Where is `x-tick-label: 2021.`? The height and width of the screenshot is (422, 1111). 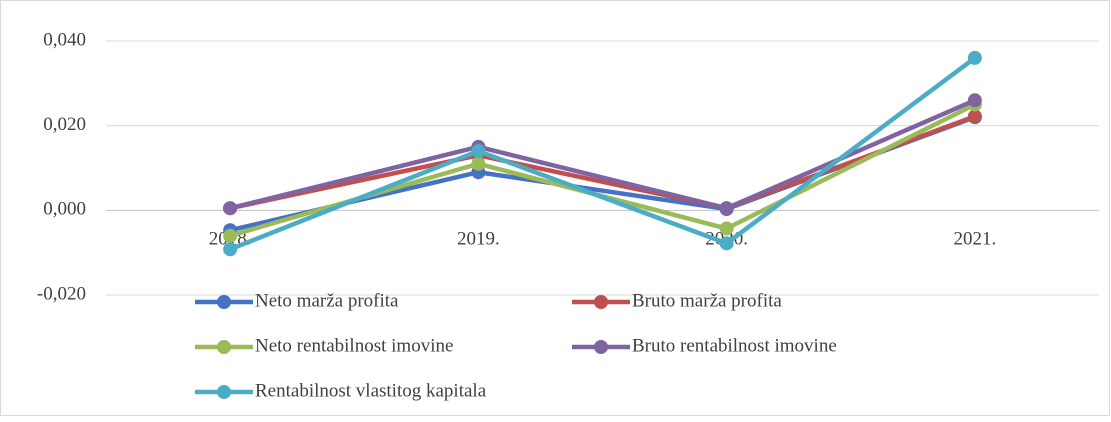
x-tick-label: 2021. is located at coordinates (975, 239).